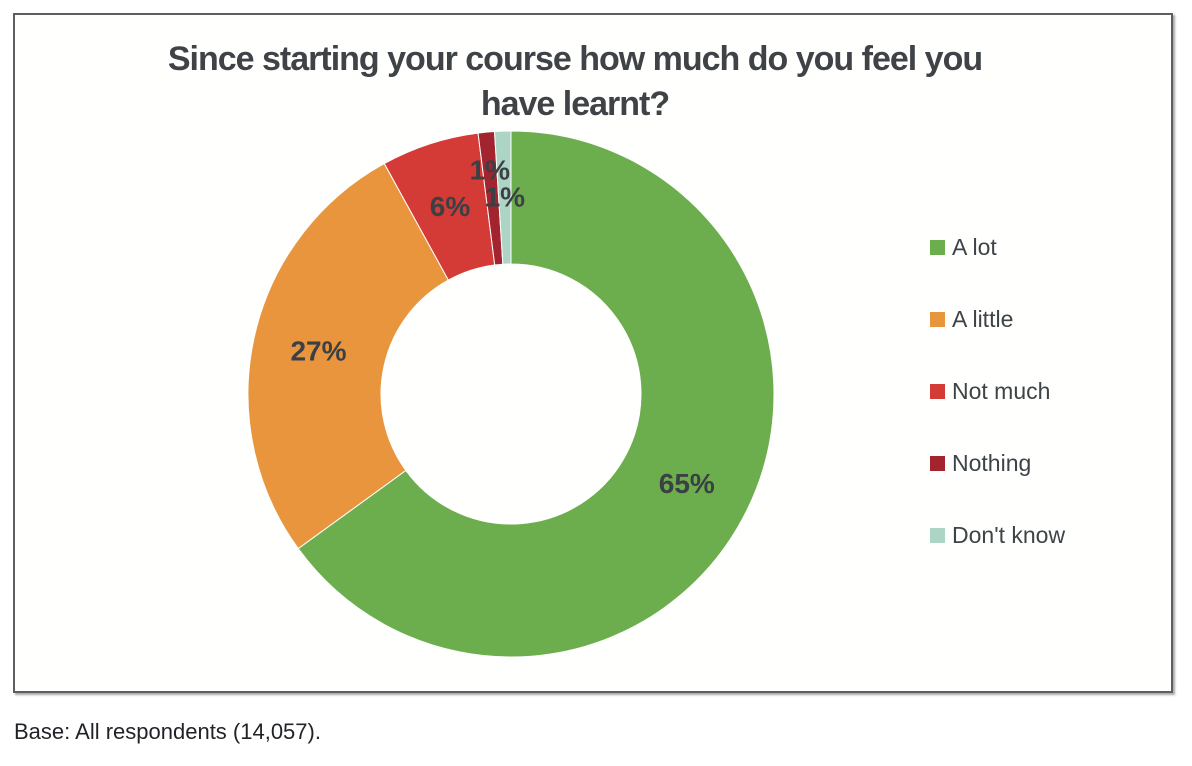 The width and height of the screenshot is (1192, 766). I want to click on legend-swatch-nothing, so click(937, 463).